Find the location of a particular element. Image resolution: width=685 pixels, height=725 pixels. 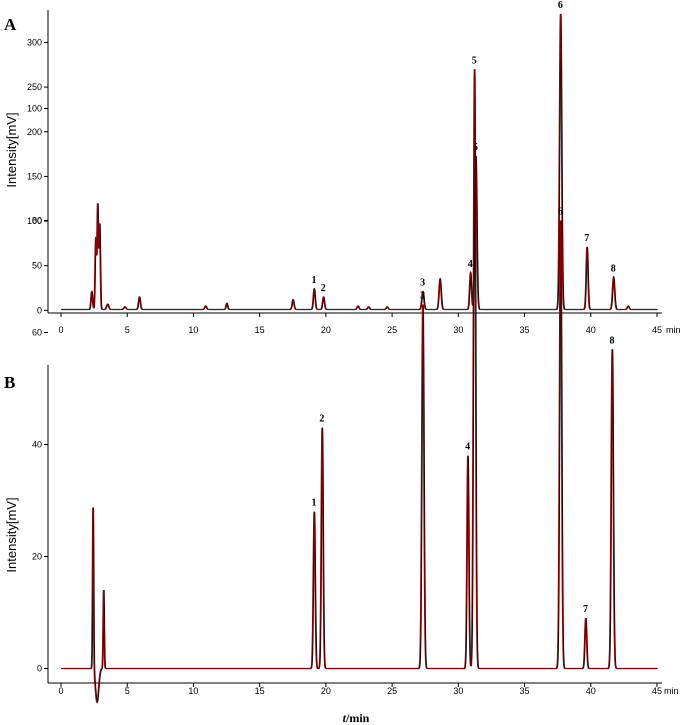

y-tick-label: 40 is located at coordinates (37, 445).